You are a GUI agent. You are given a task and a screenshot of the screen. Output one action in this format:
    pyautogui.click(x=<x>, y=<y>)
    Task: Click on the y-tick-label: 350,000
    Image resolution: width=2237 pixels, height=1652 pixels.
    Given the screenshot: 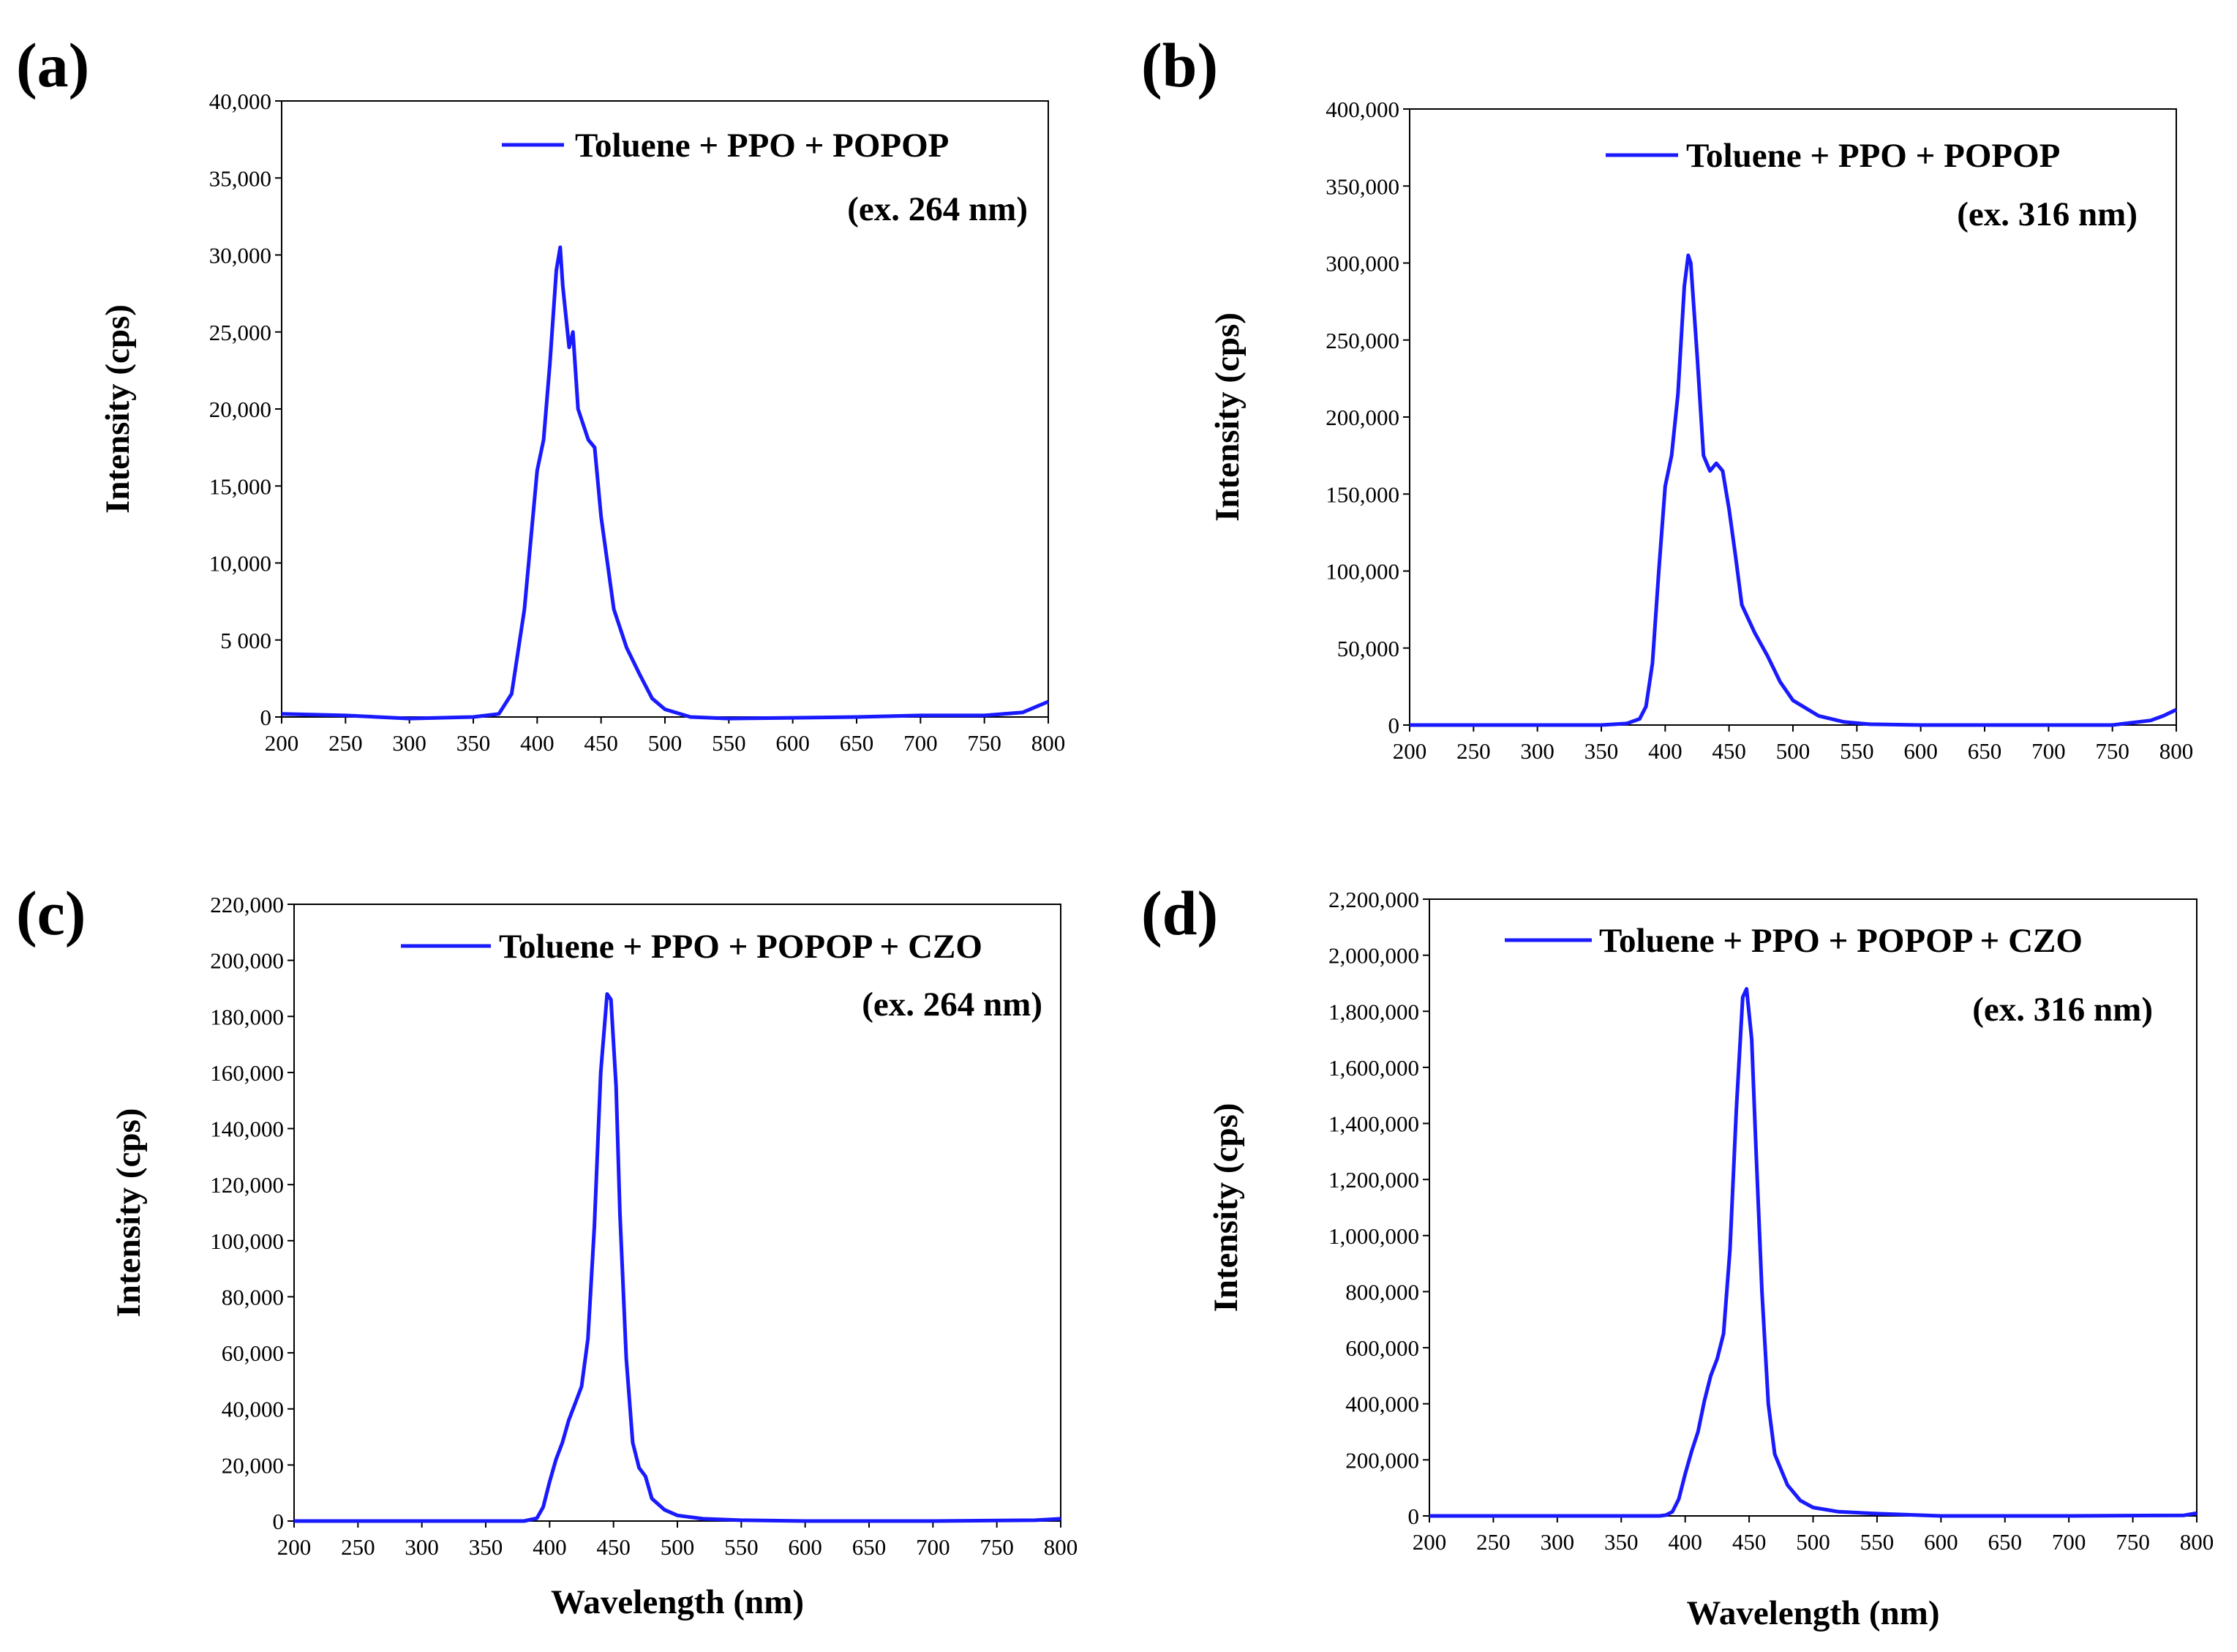 What is the action you would take?
    pyautogui.click(x=1362, y=186)
    